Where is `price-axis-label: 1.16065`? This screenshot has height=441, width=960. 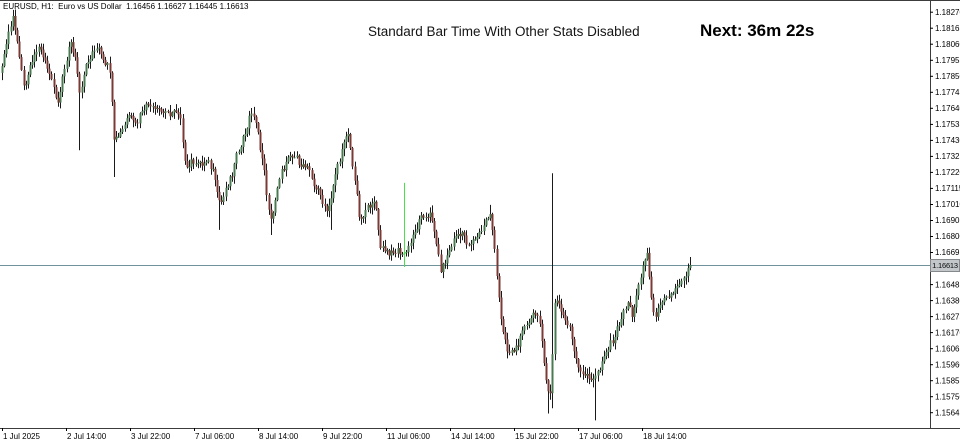 price-axis-label: 1.16065 is located at coordinates (947, 348).